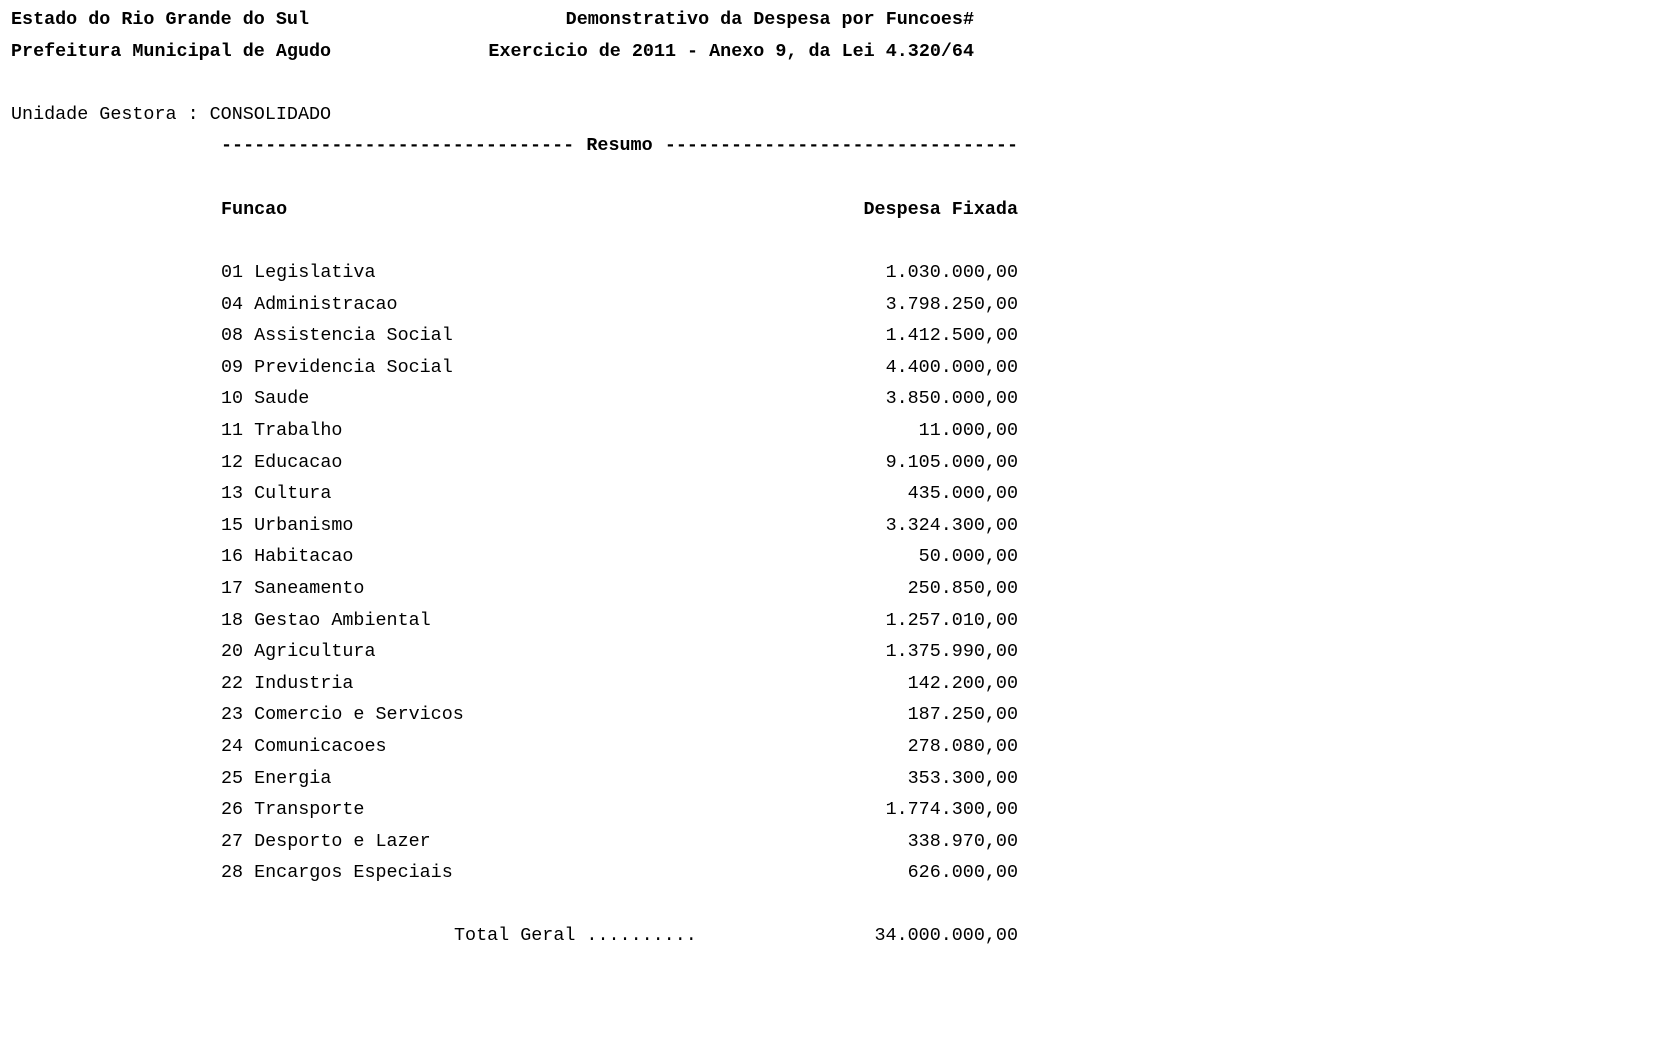  I want to click on table-row-funcao: 18 Gestao Ambiental, so click(326, 620).